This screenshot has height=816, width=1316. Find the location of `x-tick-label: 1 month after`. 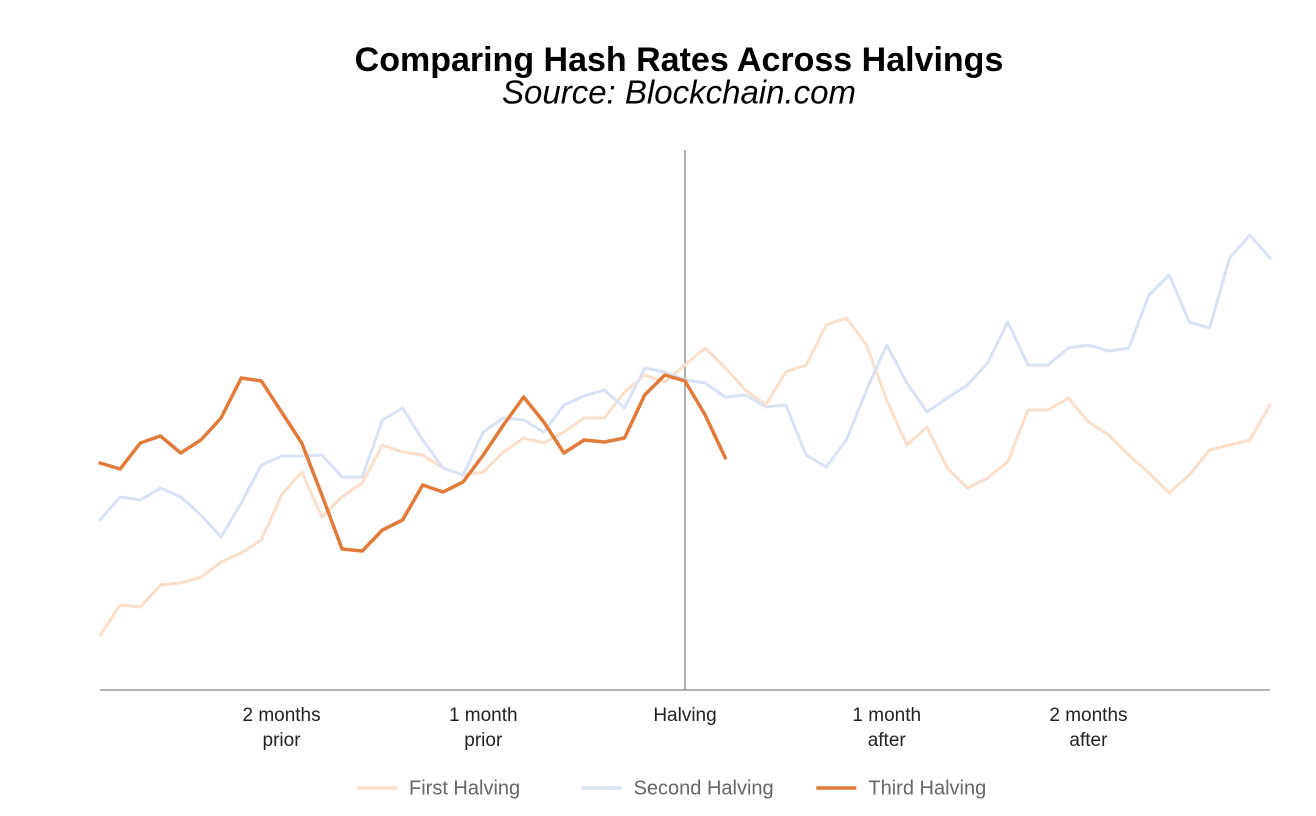

x-tick-label: 1 month after is located at coordinates (886, 728).